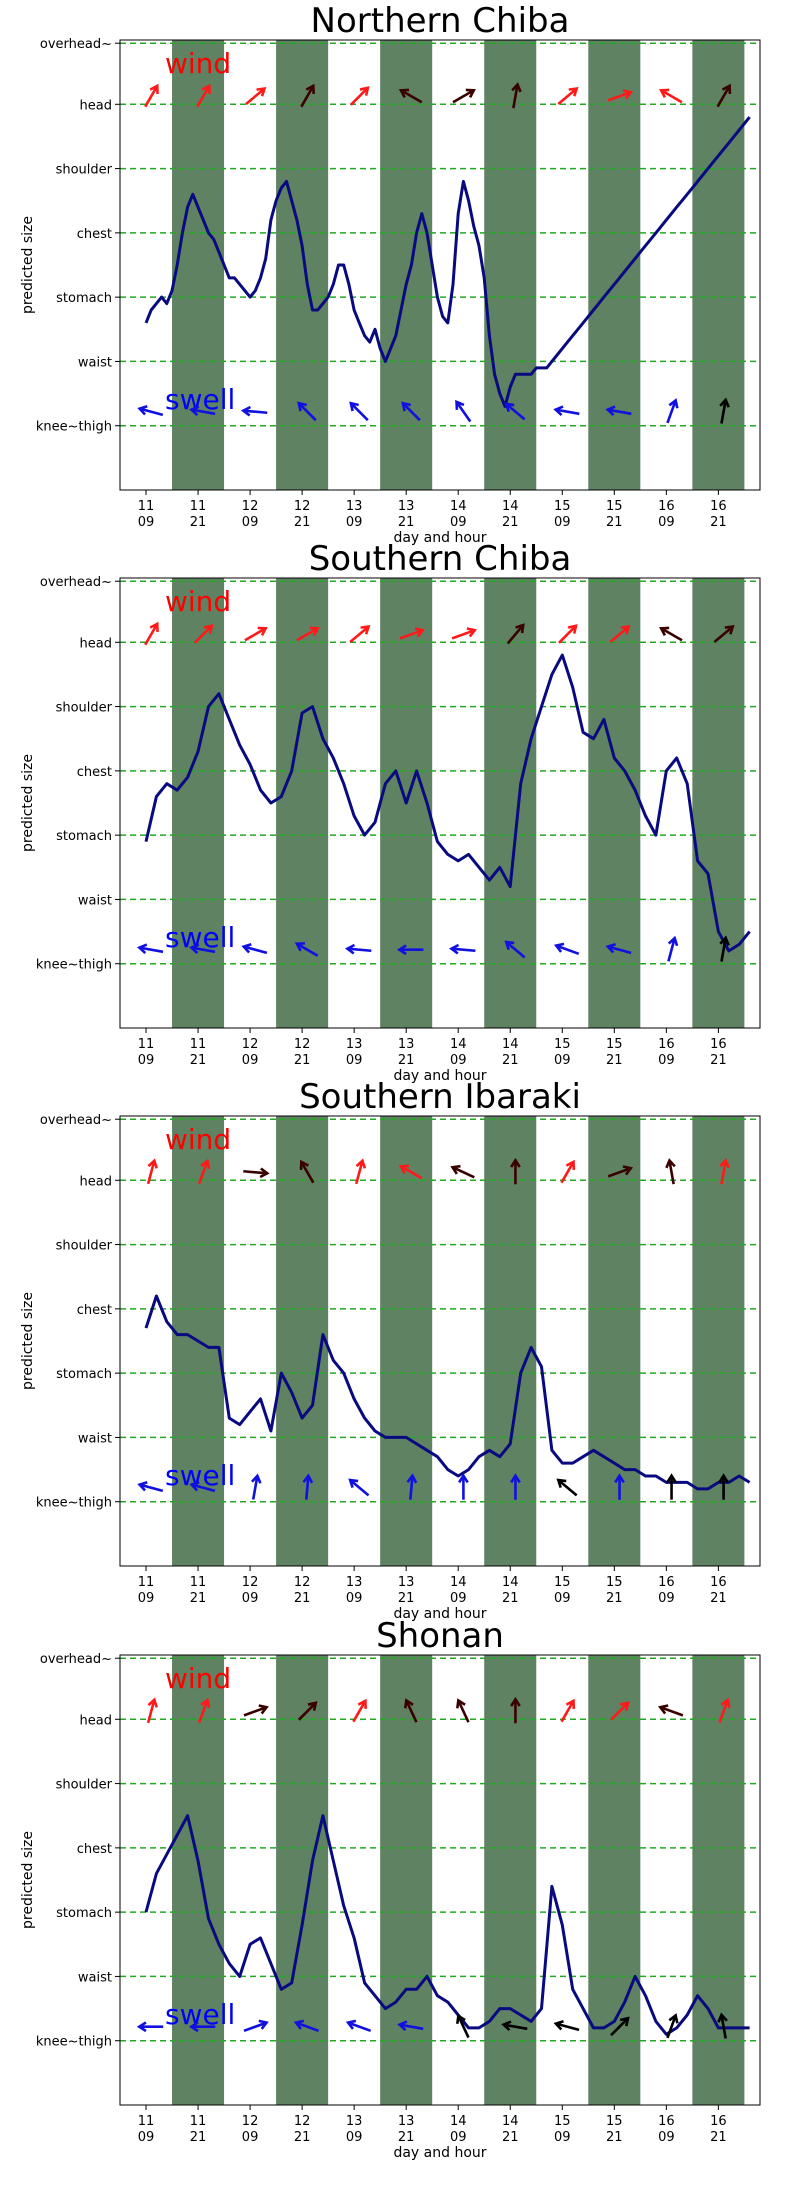 The image size is (800, 2204). I want to click on y-tick-label: shoulder, so click(84, 1785).